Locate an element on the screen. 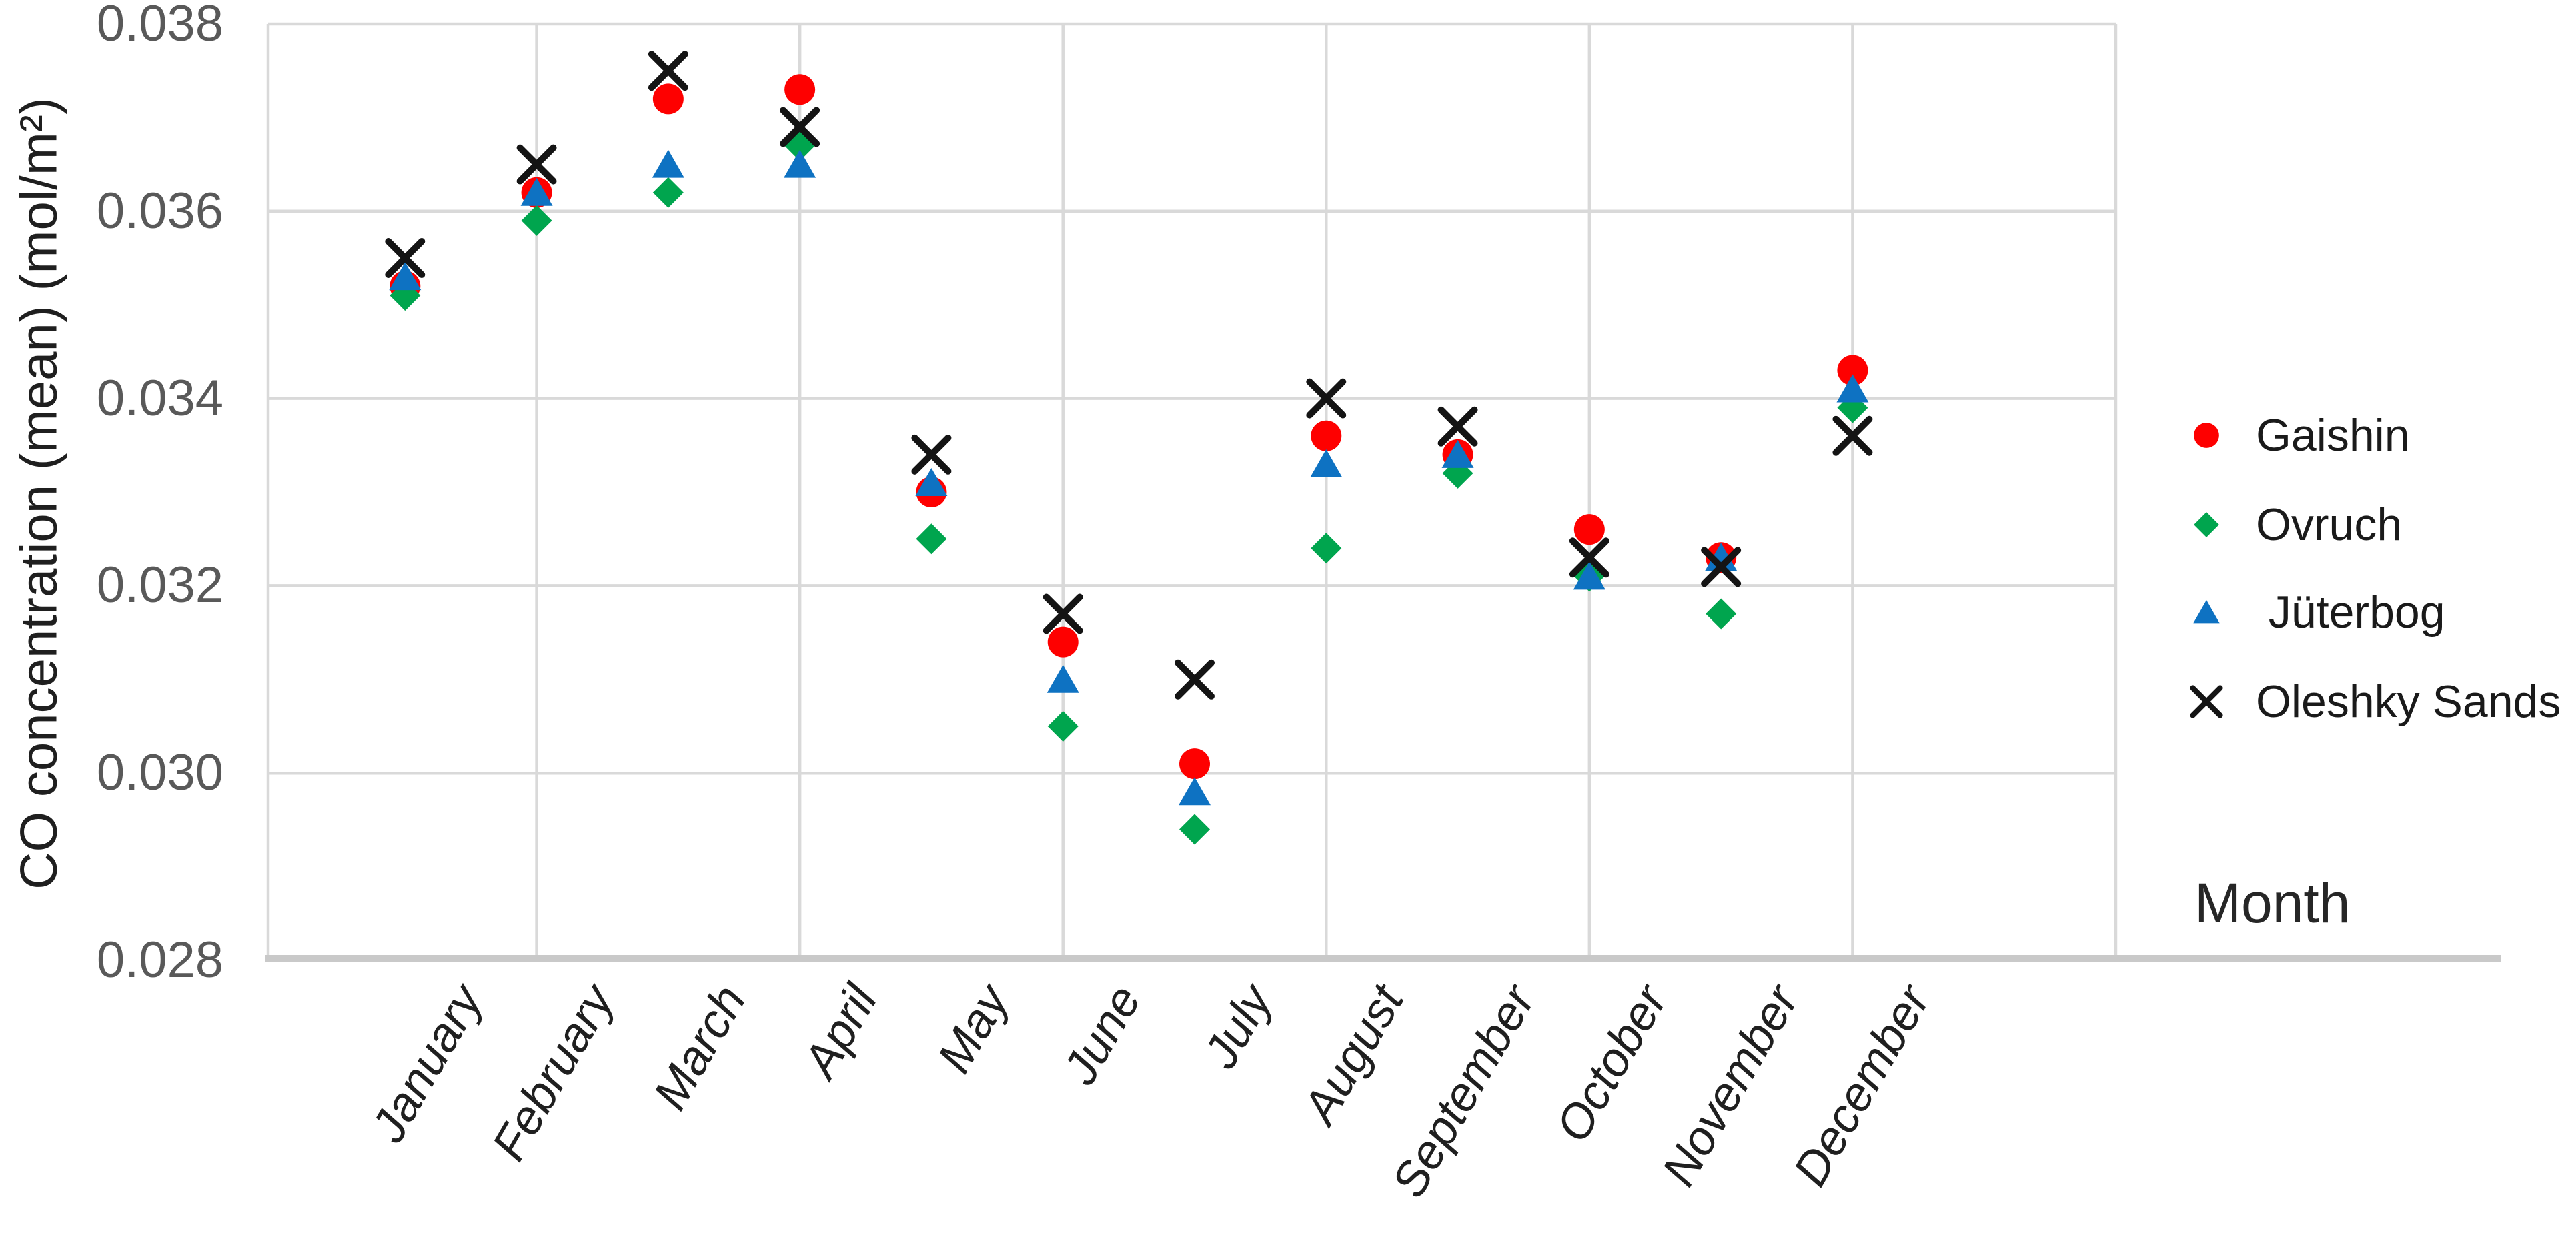 The height and width of the screenshot is (1241, 2576). diamond-legend-marker-icon is located at coordinates (2207, 524).